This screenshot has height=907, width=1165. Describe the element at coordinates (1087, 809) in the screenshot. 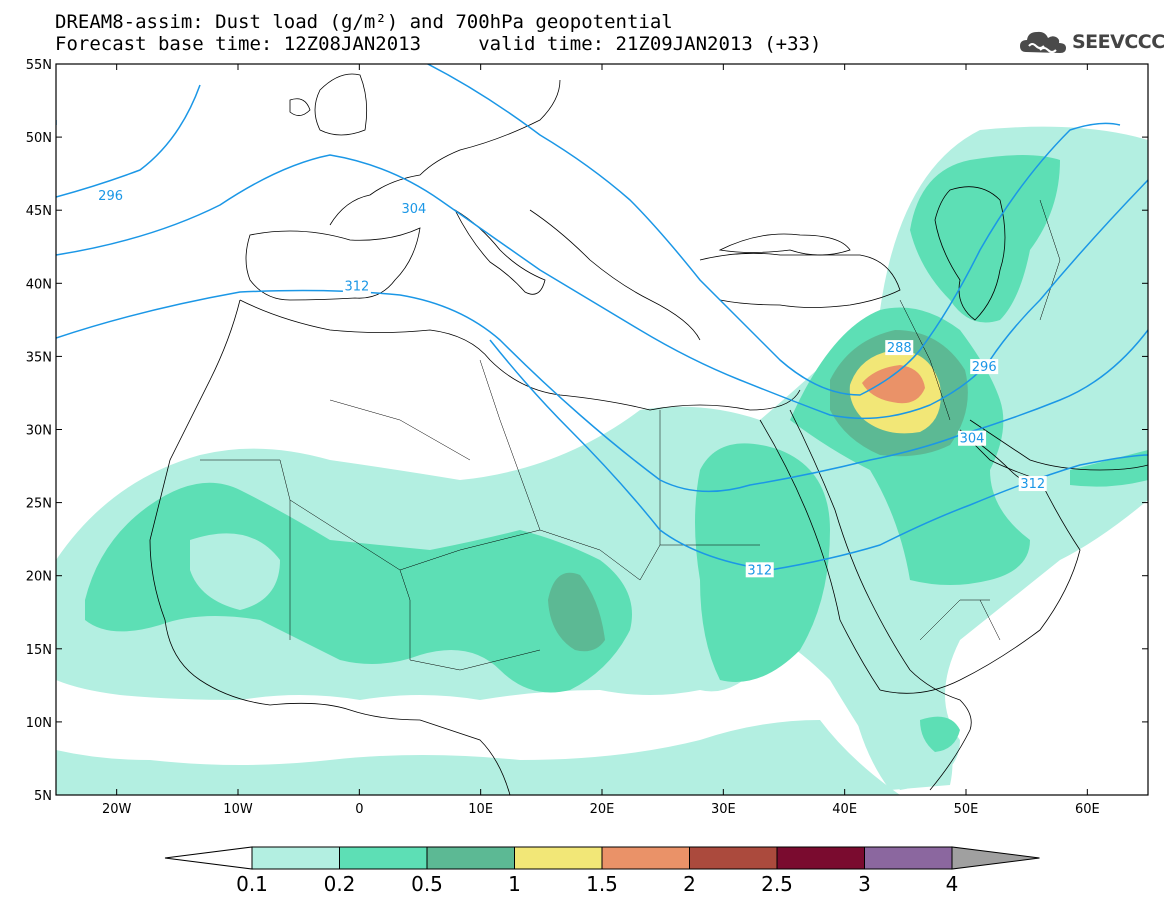

I see `lon-tick-label: 60E` at that location.